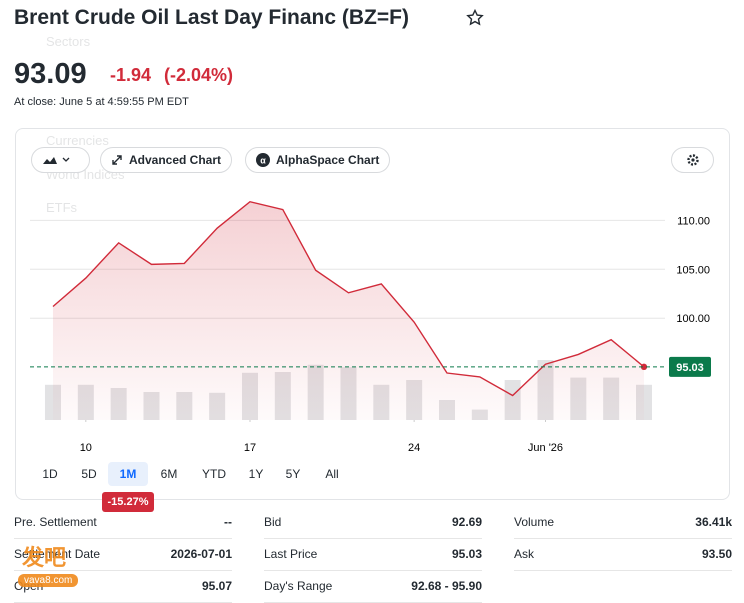 The width and height of the screenshot is (744, 603). Describe the element at coordinates (466, 522) in the screenshot. I see `stat-value: 92.69` at that location.